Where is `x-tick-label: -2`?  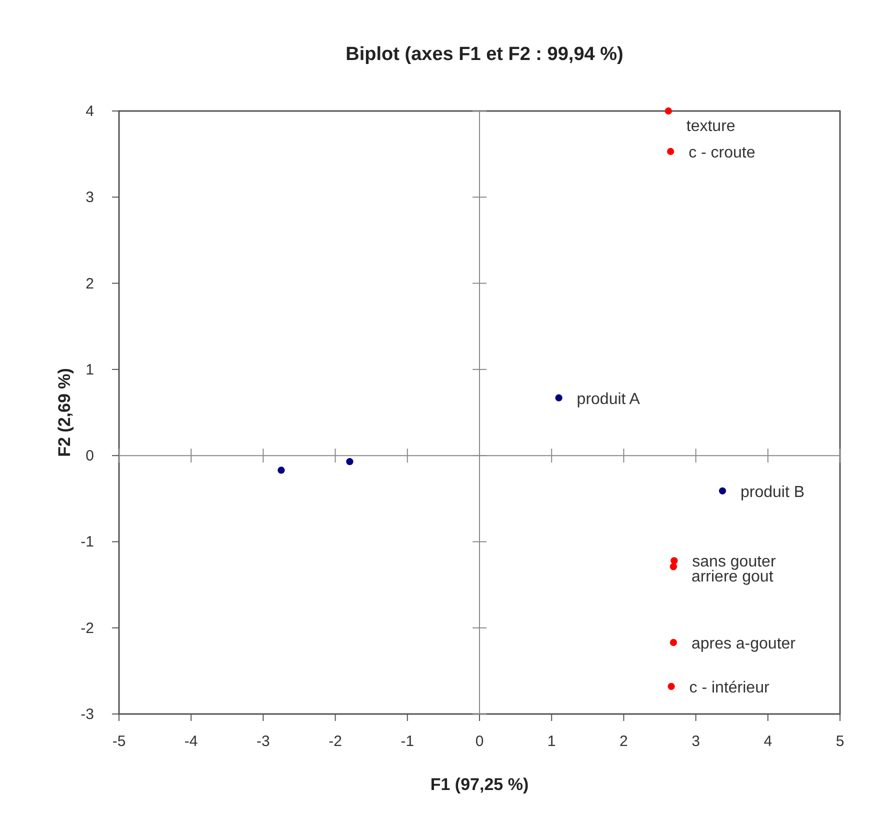
x-tick-label: -2 is located at coordinates (335, 741).